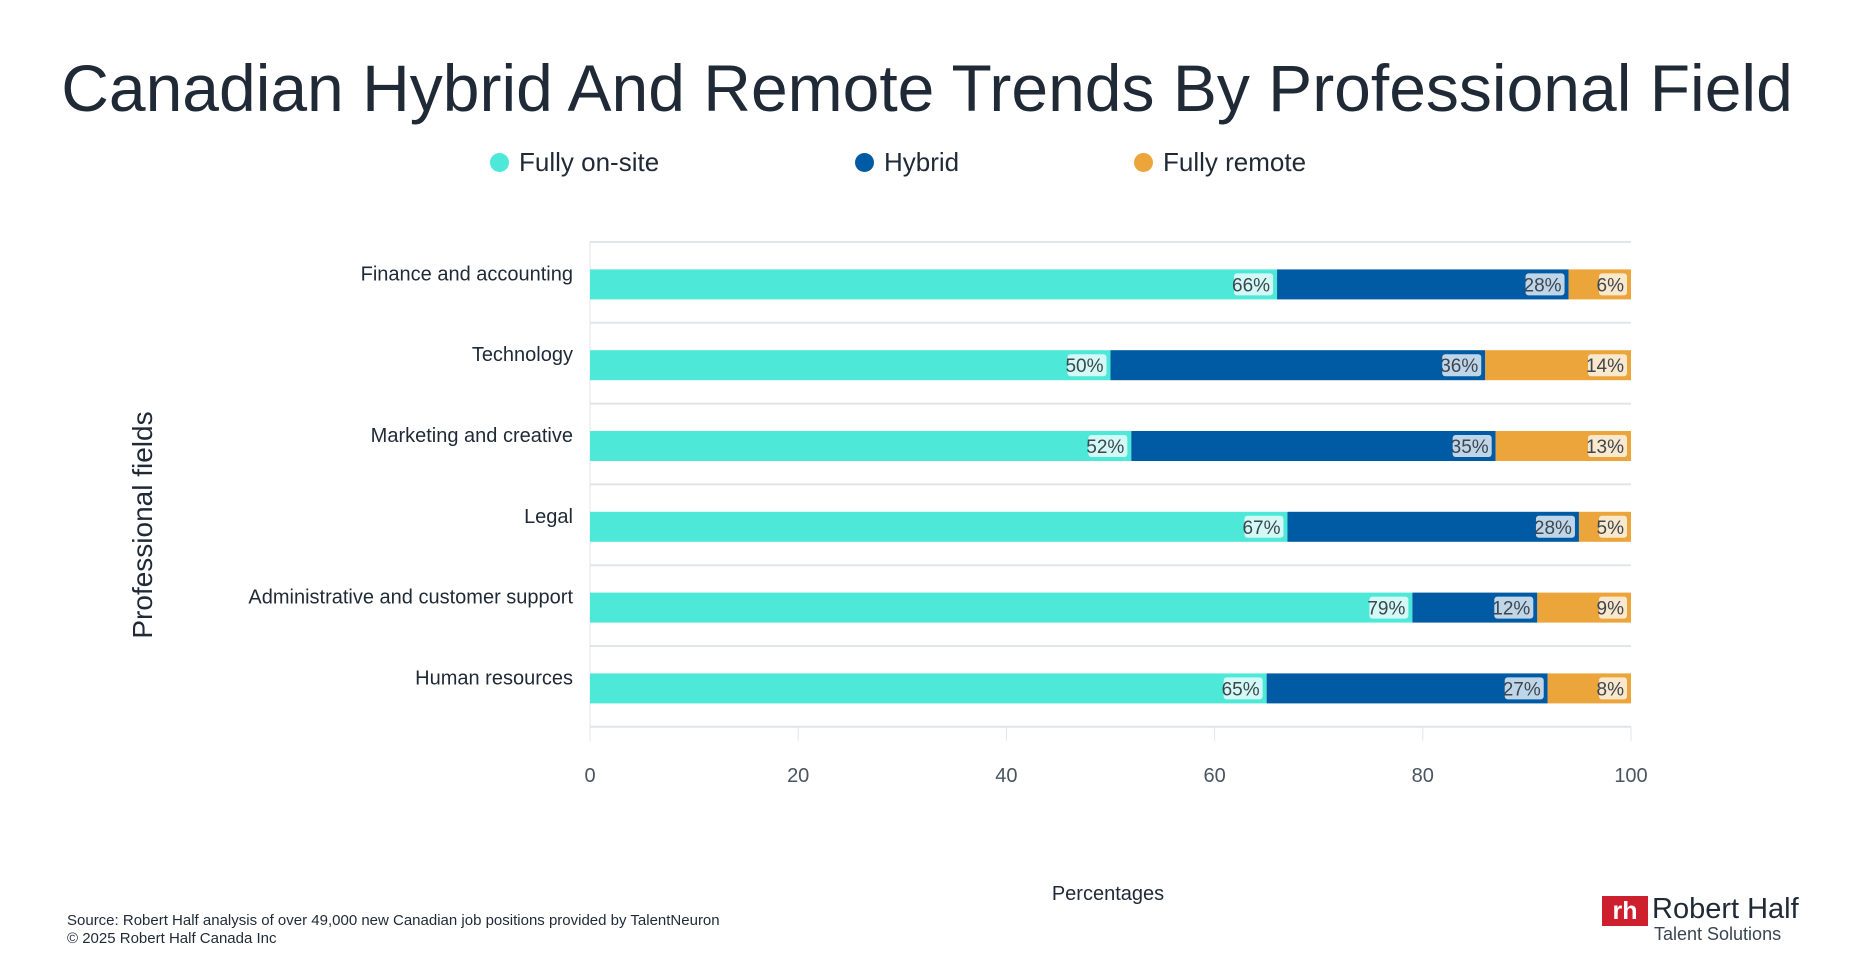 The image size is (1854, 970). Describe the element at coordinates (922, 162) in the screenshot. I see `legend-label: Hybrid` at that location.